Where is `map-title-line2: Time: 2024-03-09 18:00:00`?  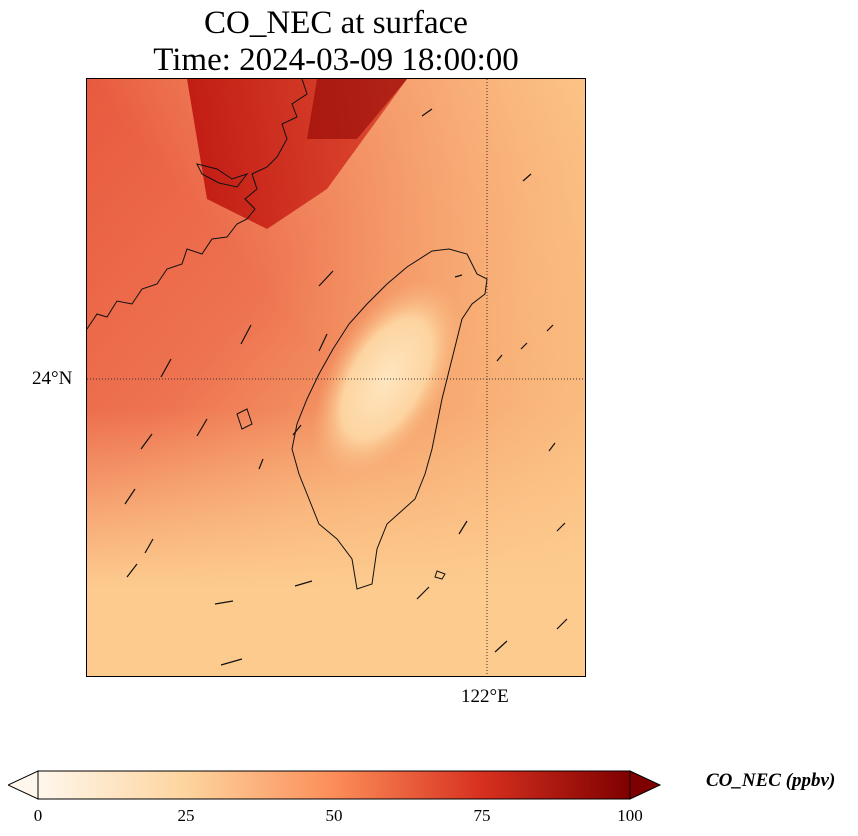
map-title-line2: Time: 2024-03-09 18:00:00 is located at coordinates (336, 60).